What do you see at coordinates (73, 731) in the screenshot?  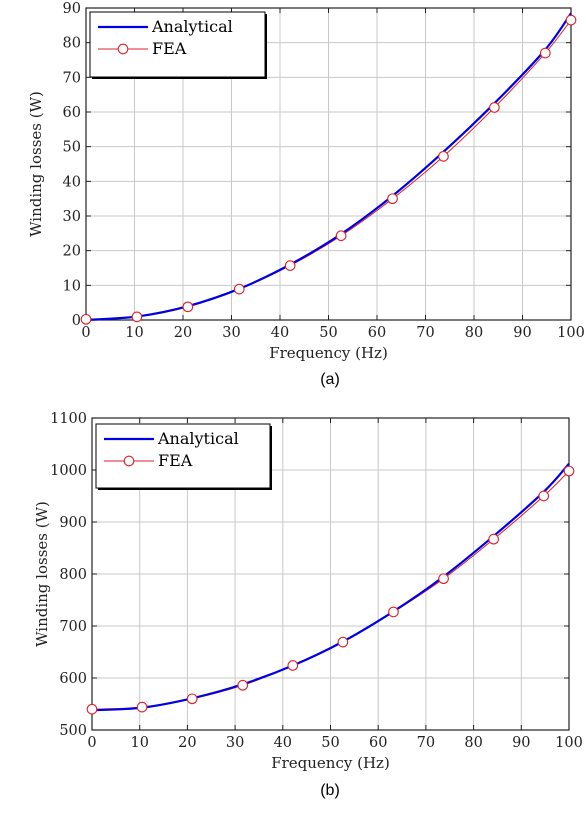 I see `y-tick-label: 500` at bounding box center [73, 731].